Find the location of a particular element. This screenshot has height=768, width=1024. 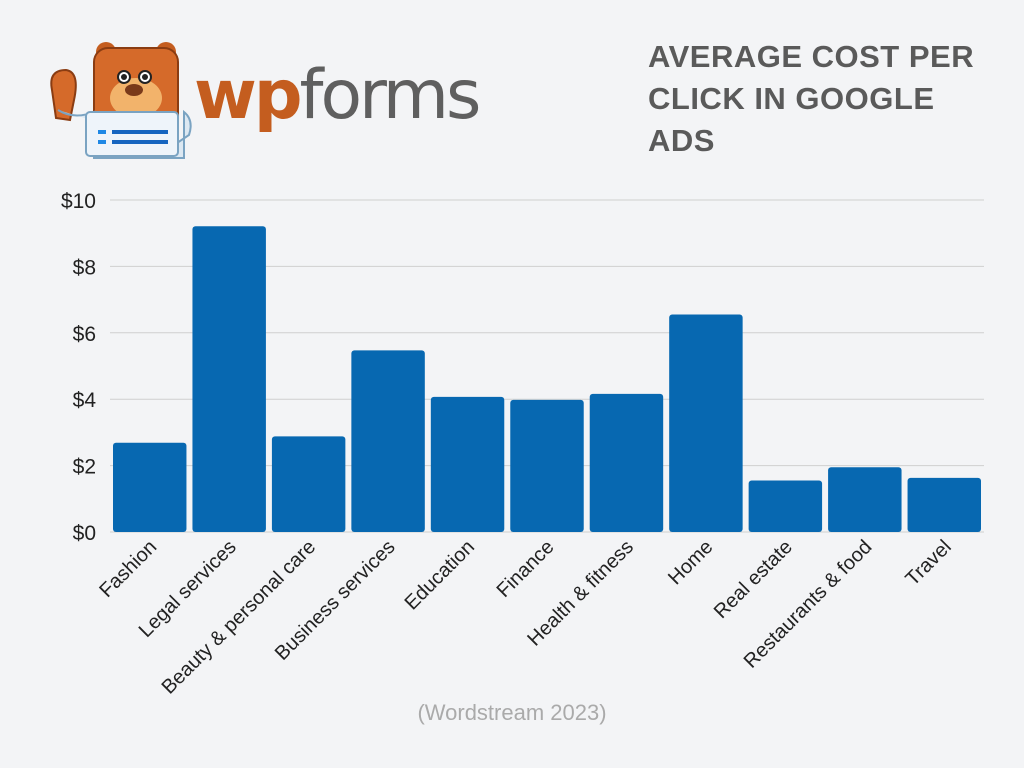

bear-mascot-icon is located at coordinates (121, 100).